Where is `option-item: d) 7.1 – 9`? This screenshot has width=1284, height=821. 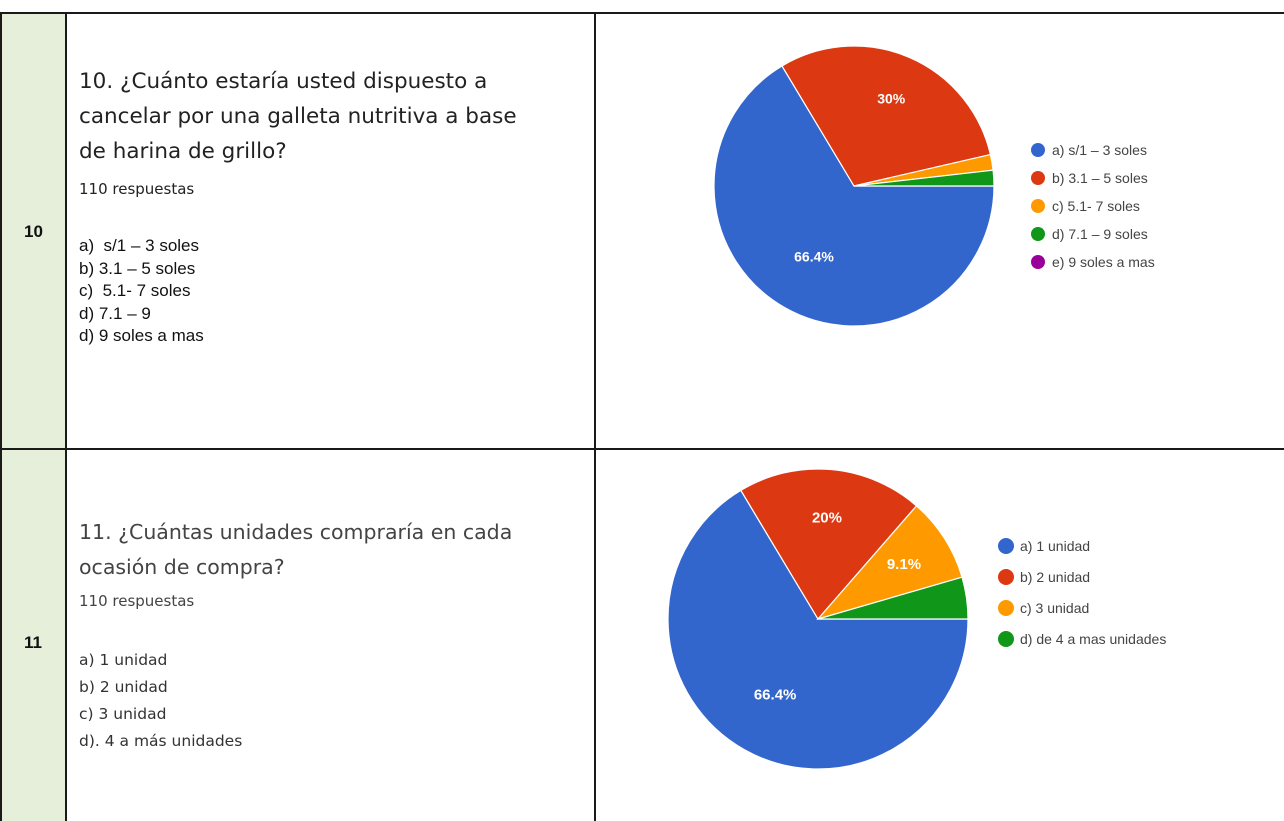 option-item: d) 7.1 – 9 is located at coordinates (115, 313).